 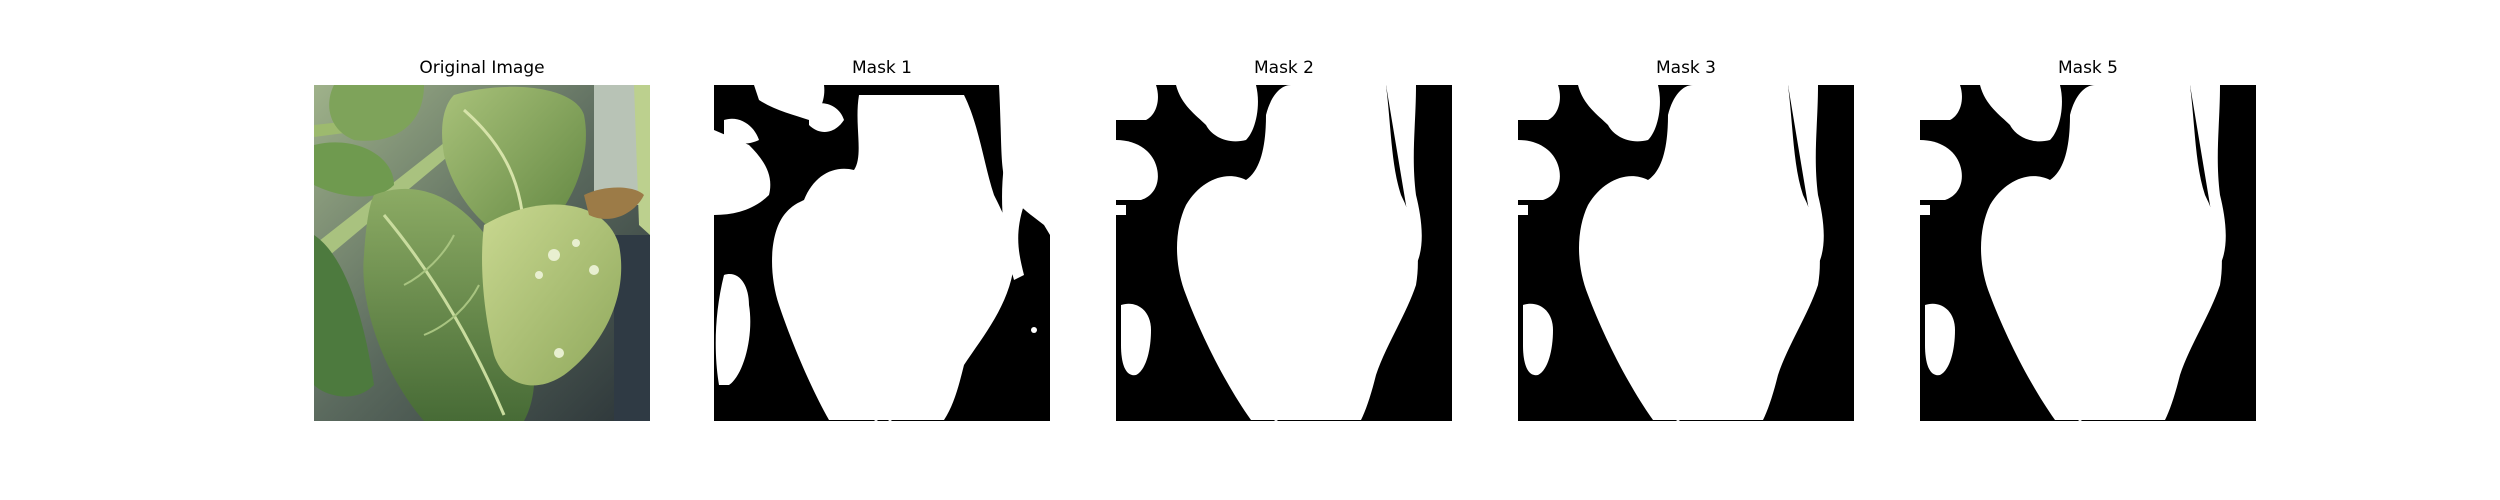 I want to click on panel-mask-1: Mask 1, so click(x=882, y=242).